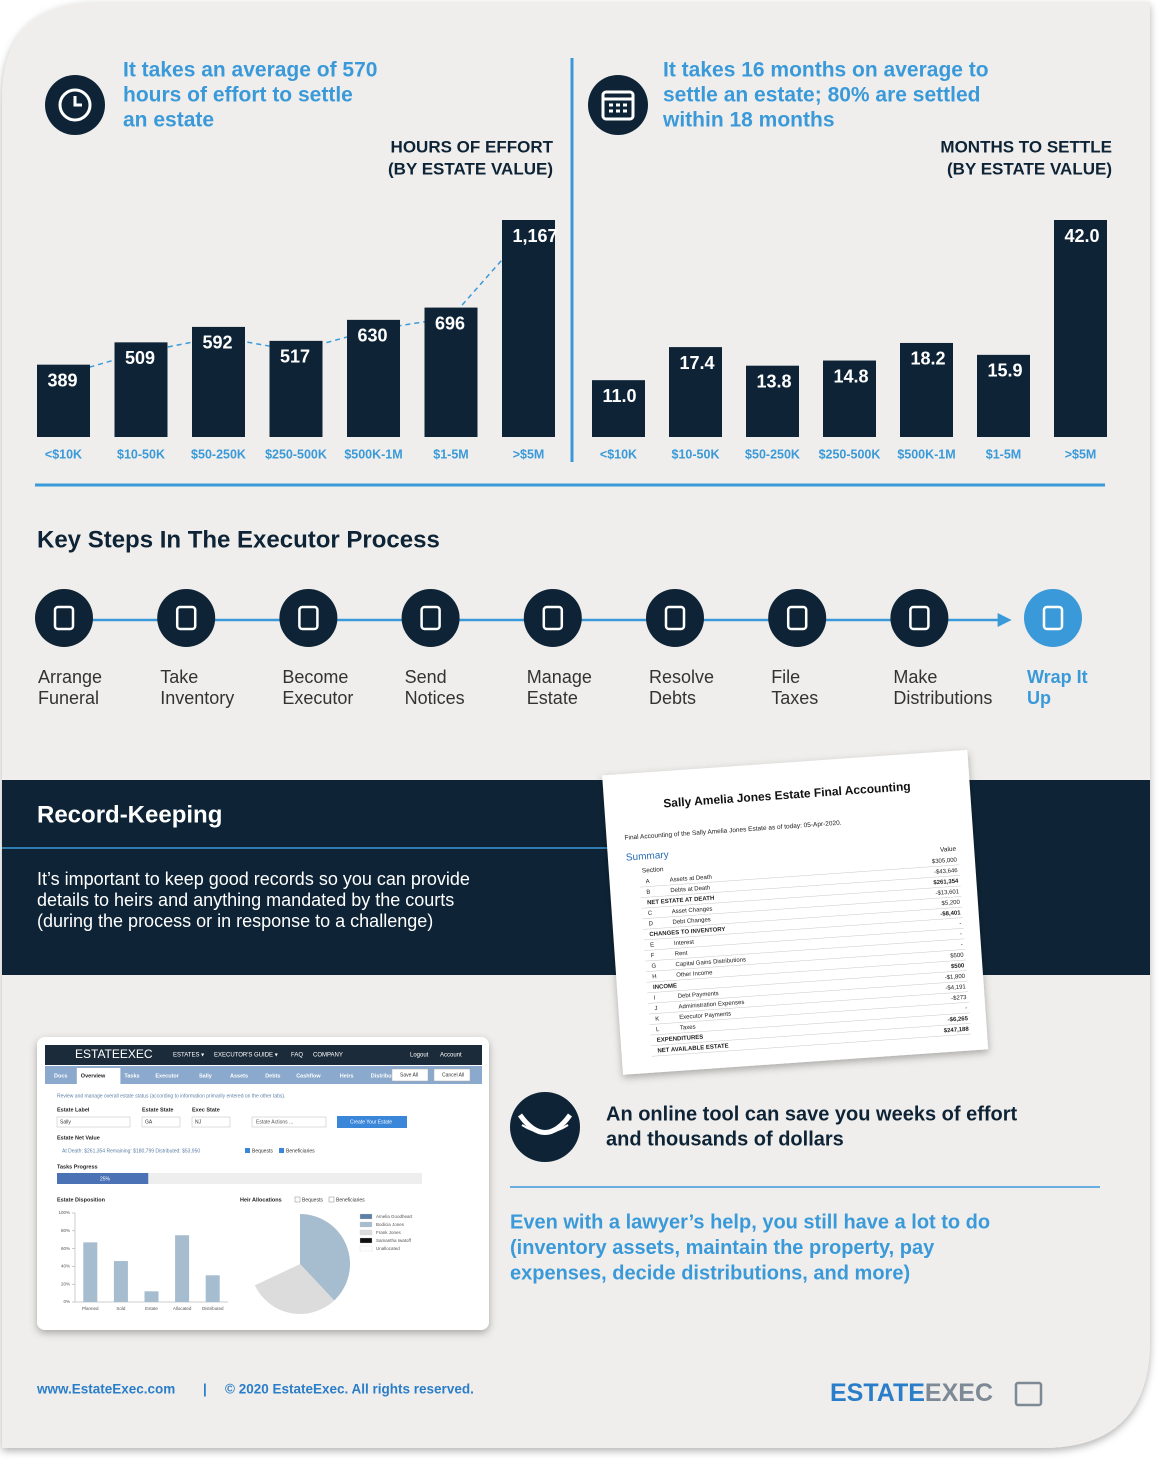  I want to click on row-code: A, so click(647, 882).